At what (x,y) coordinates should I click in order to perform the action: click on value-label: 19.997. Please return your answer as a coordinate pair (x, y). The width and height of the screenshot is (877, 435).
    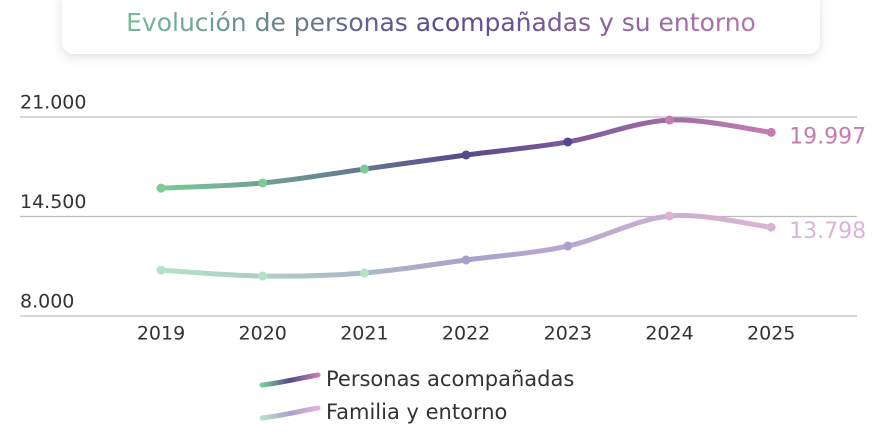
    Looking at the image, I should click on (827, 136).